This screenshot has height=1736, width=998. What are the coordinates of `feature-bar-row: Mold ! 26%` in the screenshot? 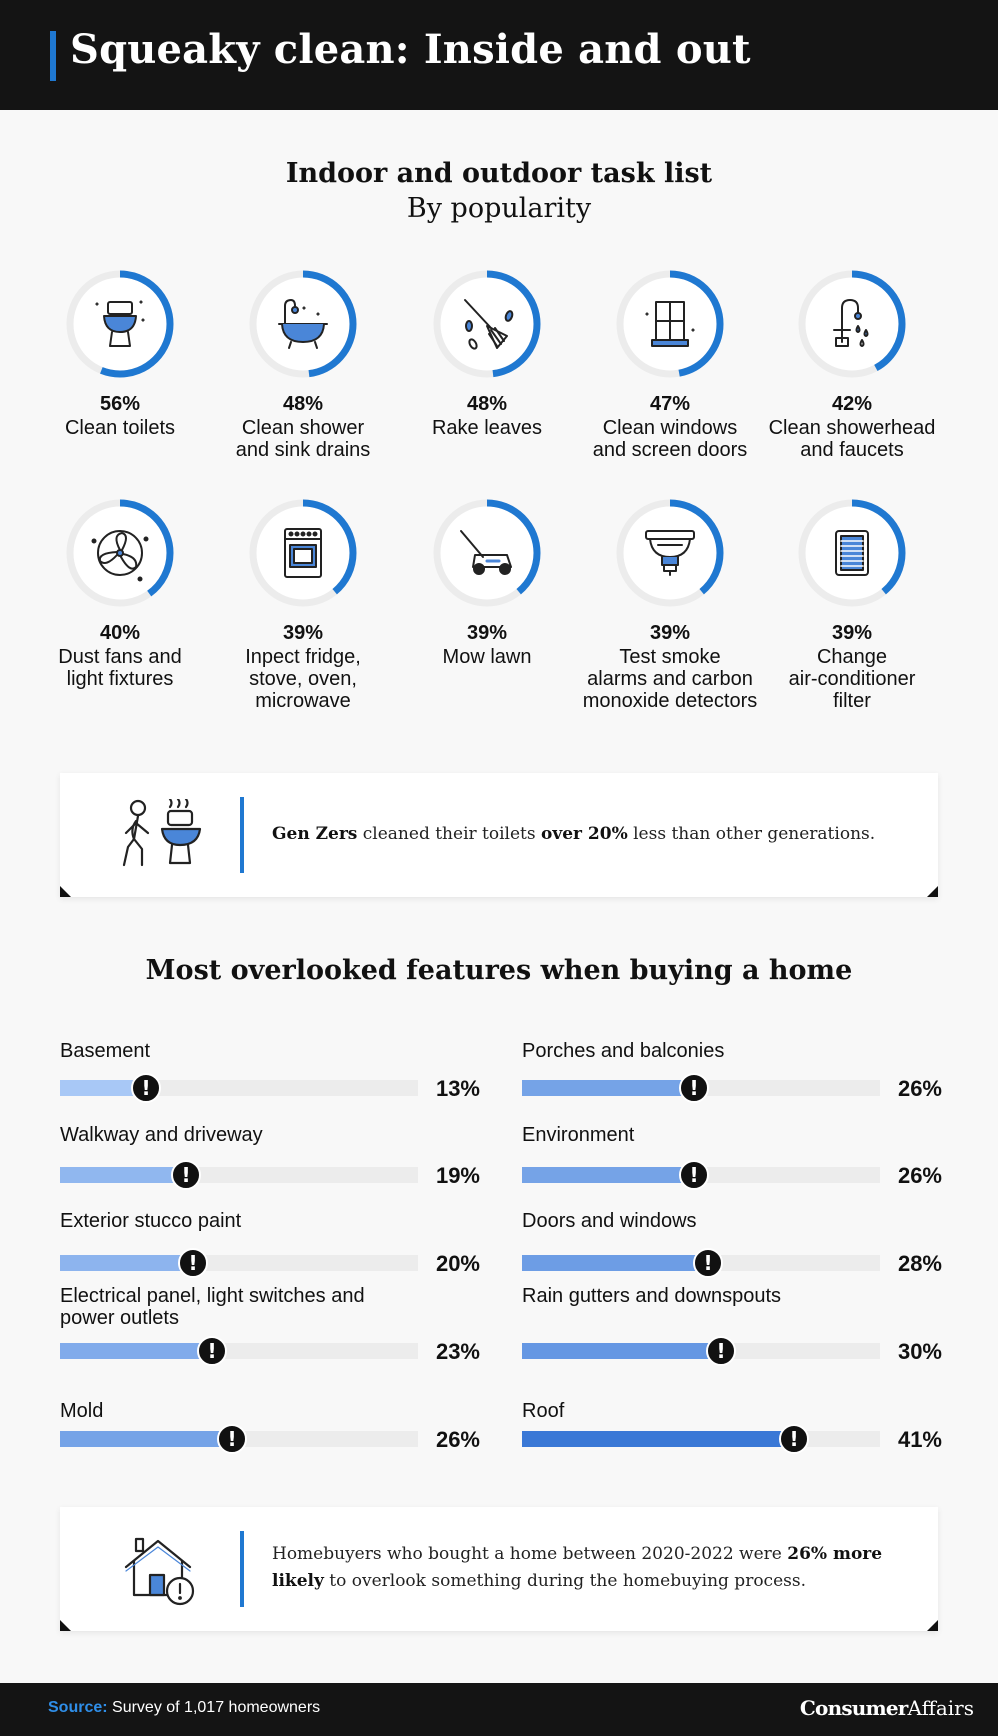 It's located at (270, 1435).